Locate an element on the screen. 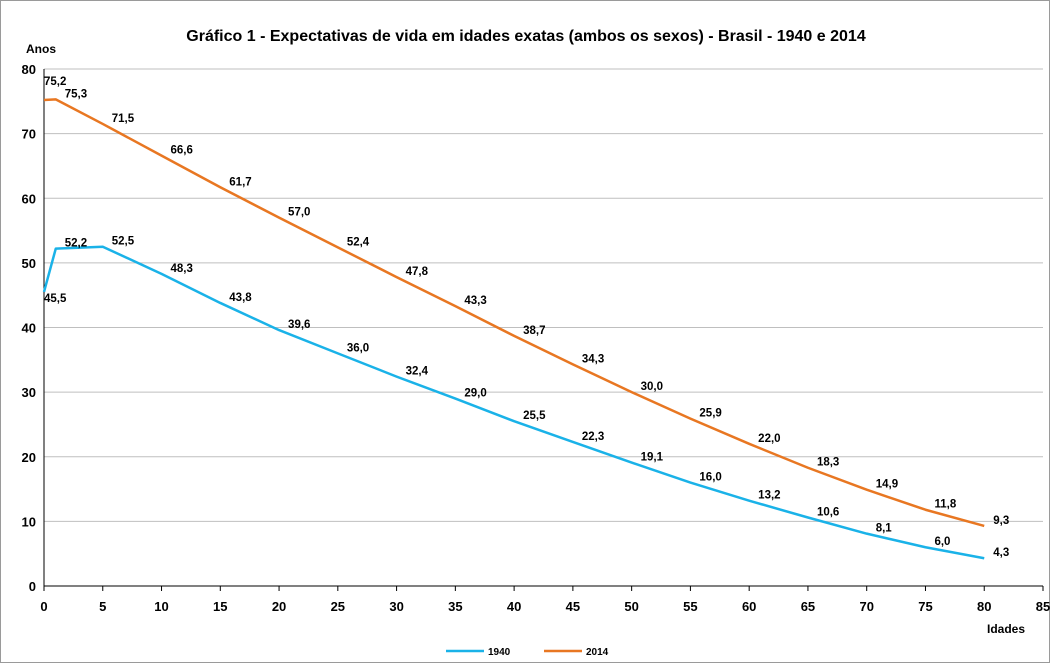 This screenshot has height=664, width=1050. data-label-2014: 71,5 is located at coordinates (123, 119).